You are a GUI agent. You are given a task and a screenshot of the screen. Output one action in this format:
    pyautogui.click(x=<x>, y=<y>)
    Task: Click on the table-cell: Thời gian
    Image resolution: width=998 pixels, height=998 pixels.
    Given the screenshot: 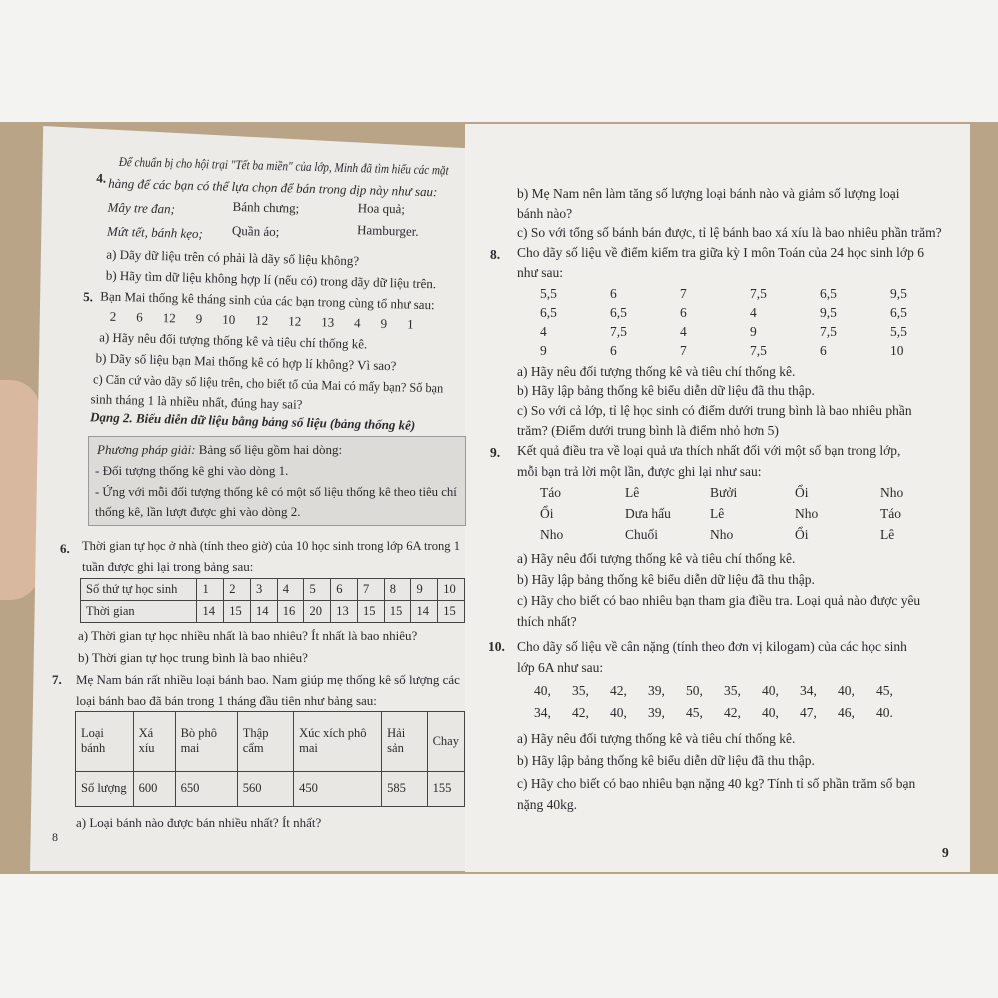 What is the action you would take?
    pyautogui.click(x=138, y=611)
    